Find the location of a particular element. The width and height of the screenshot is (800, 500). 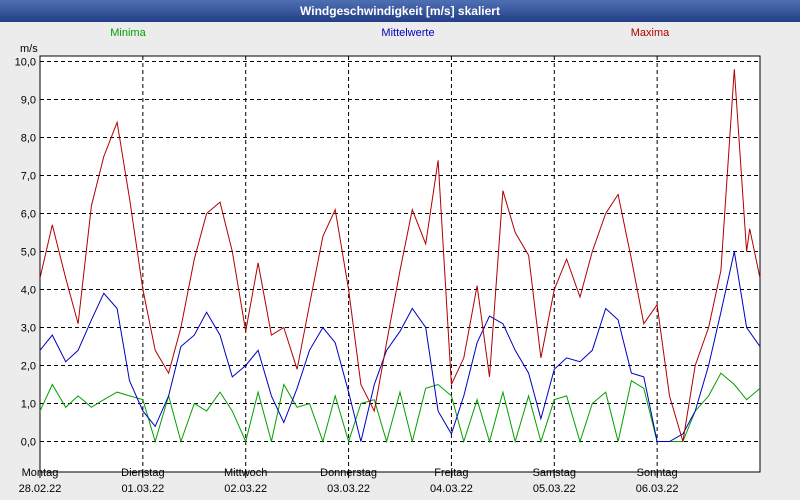

x-day-label: Samstag is located at coordinates (554, 473).